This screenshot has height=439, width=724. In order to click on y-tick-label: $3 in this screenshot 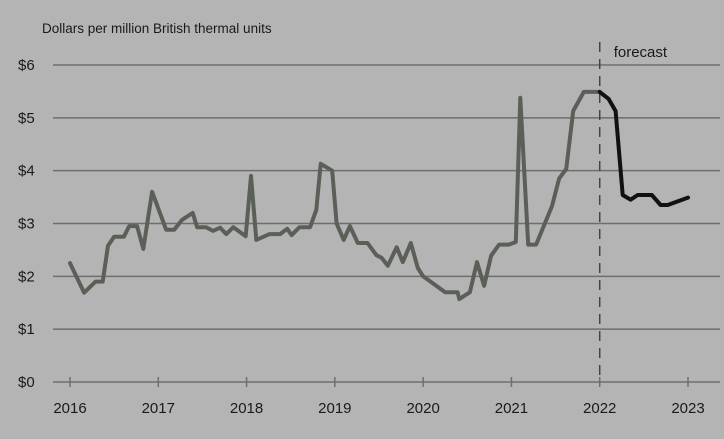, I will do `click(26, 224)`.